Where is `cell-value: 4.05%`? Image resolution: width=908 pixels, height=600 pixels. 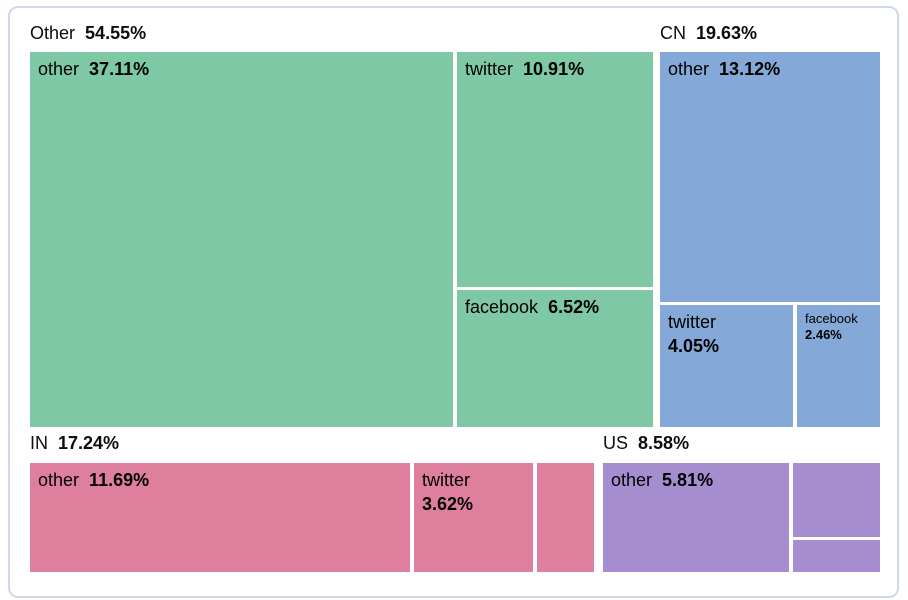
cell-value: 4.05% is located at coordinates (694, 346).